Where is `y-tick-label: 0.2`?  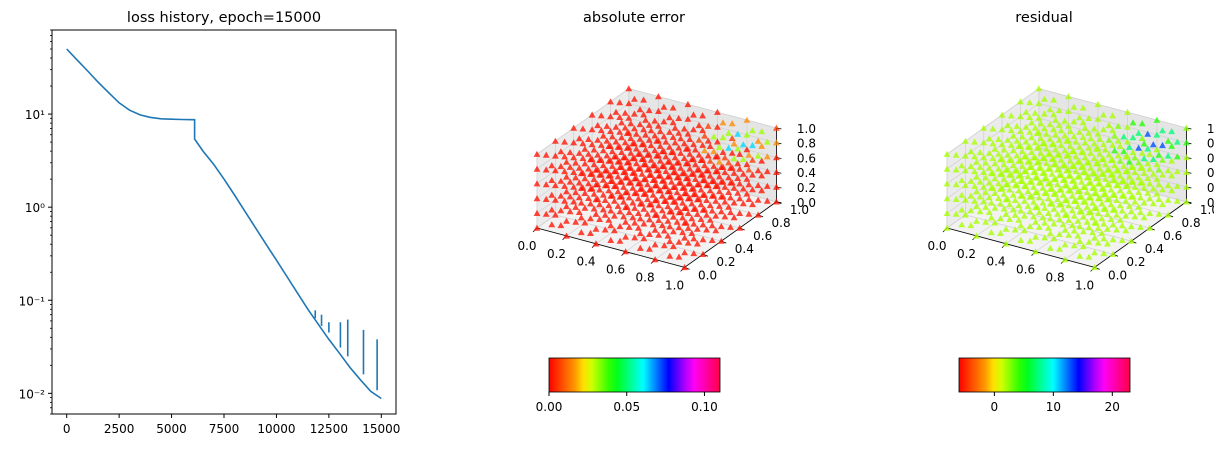
y-tick-label: 0.2 is located at coordinates (725, 262).